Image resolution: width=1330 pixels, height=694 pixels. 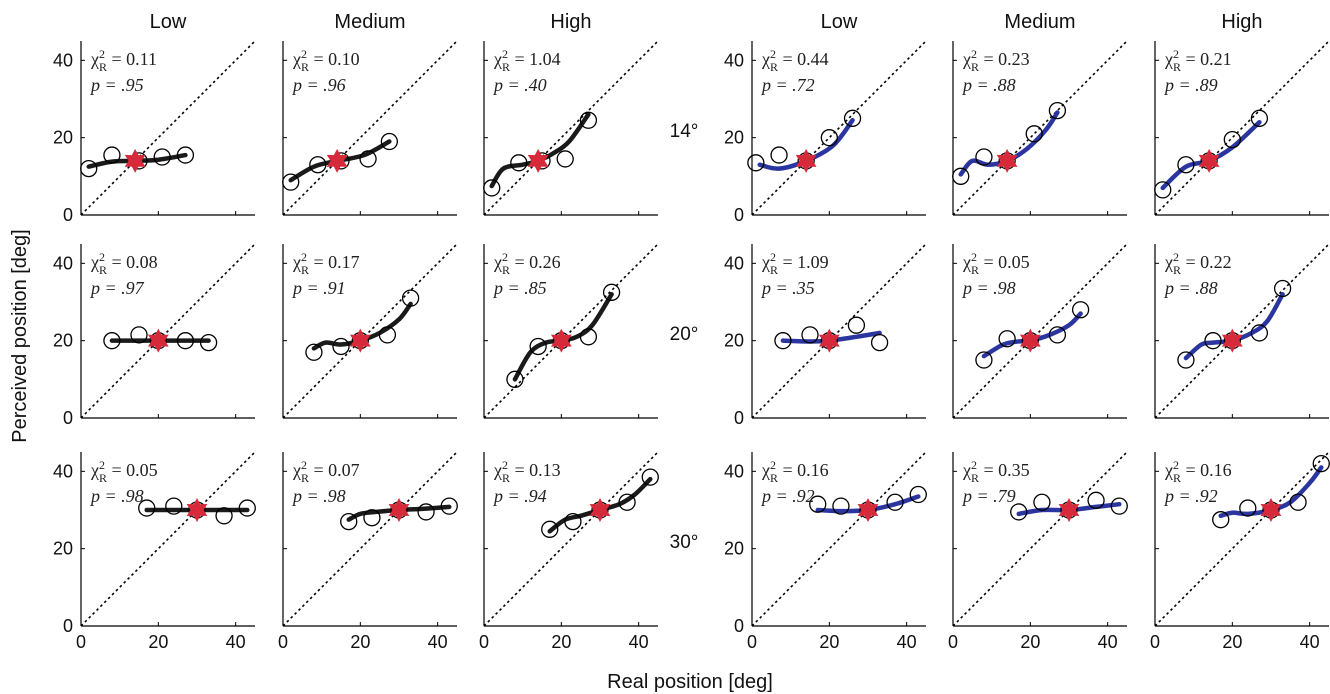 What do you see at coordinates (684, 131) in the screenshot?
I see `row-label: 14°` at bounding box center [684, 131].